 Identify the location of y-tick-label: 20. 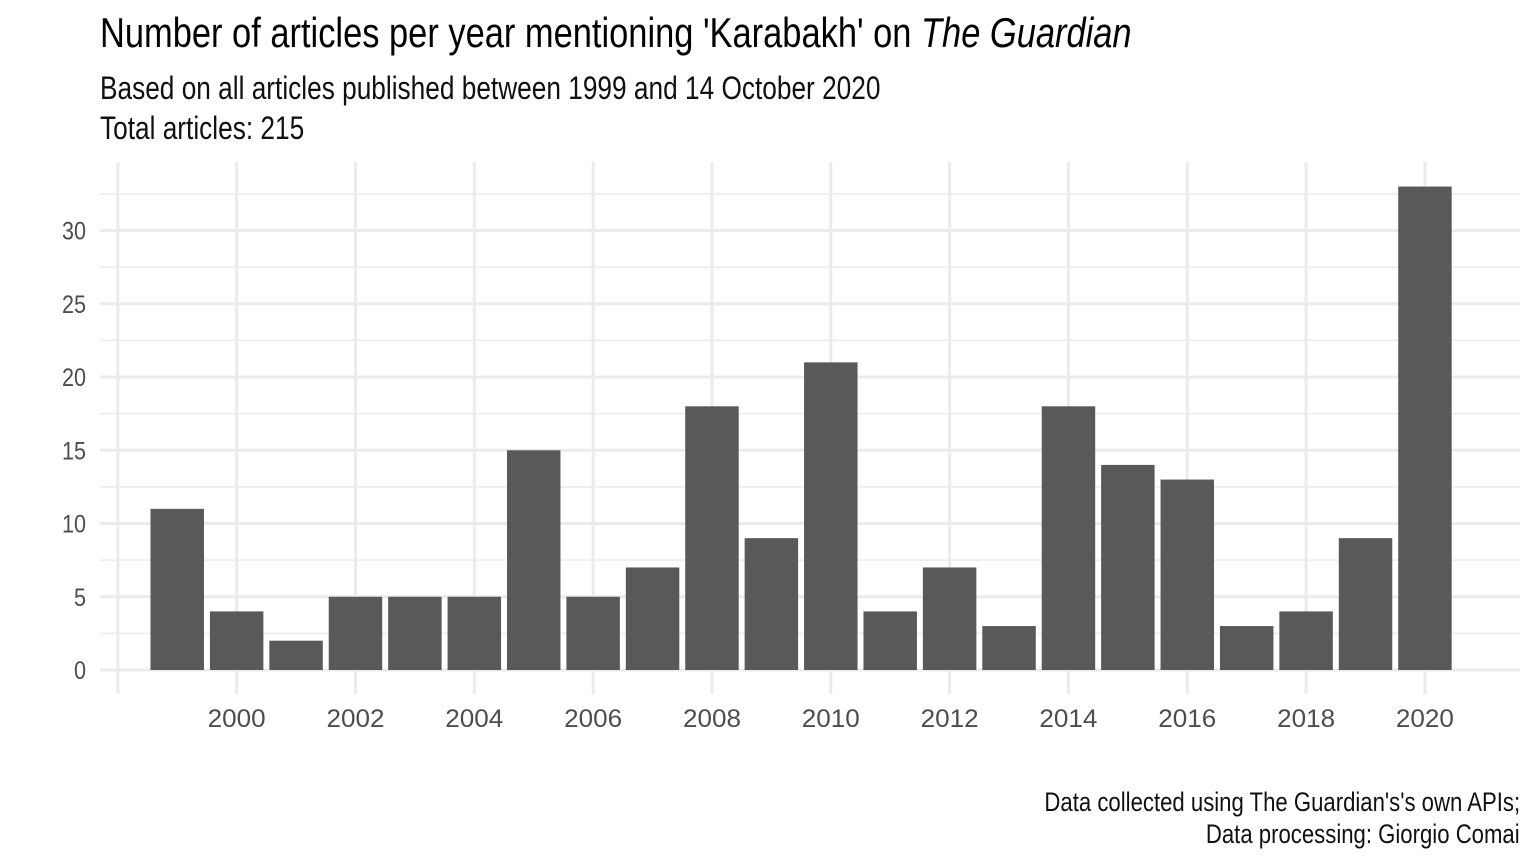
(74, 378).